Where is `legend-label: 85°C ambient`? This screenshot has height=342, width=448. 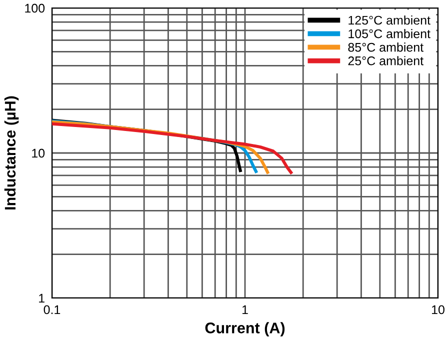
legend-label: 85°C ambient is located at coordinates (386, 47).